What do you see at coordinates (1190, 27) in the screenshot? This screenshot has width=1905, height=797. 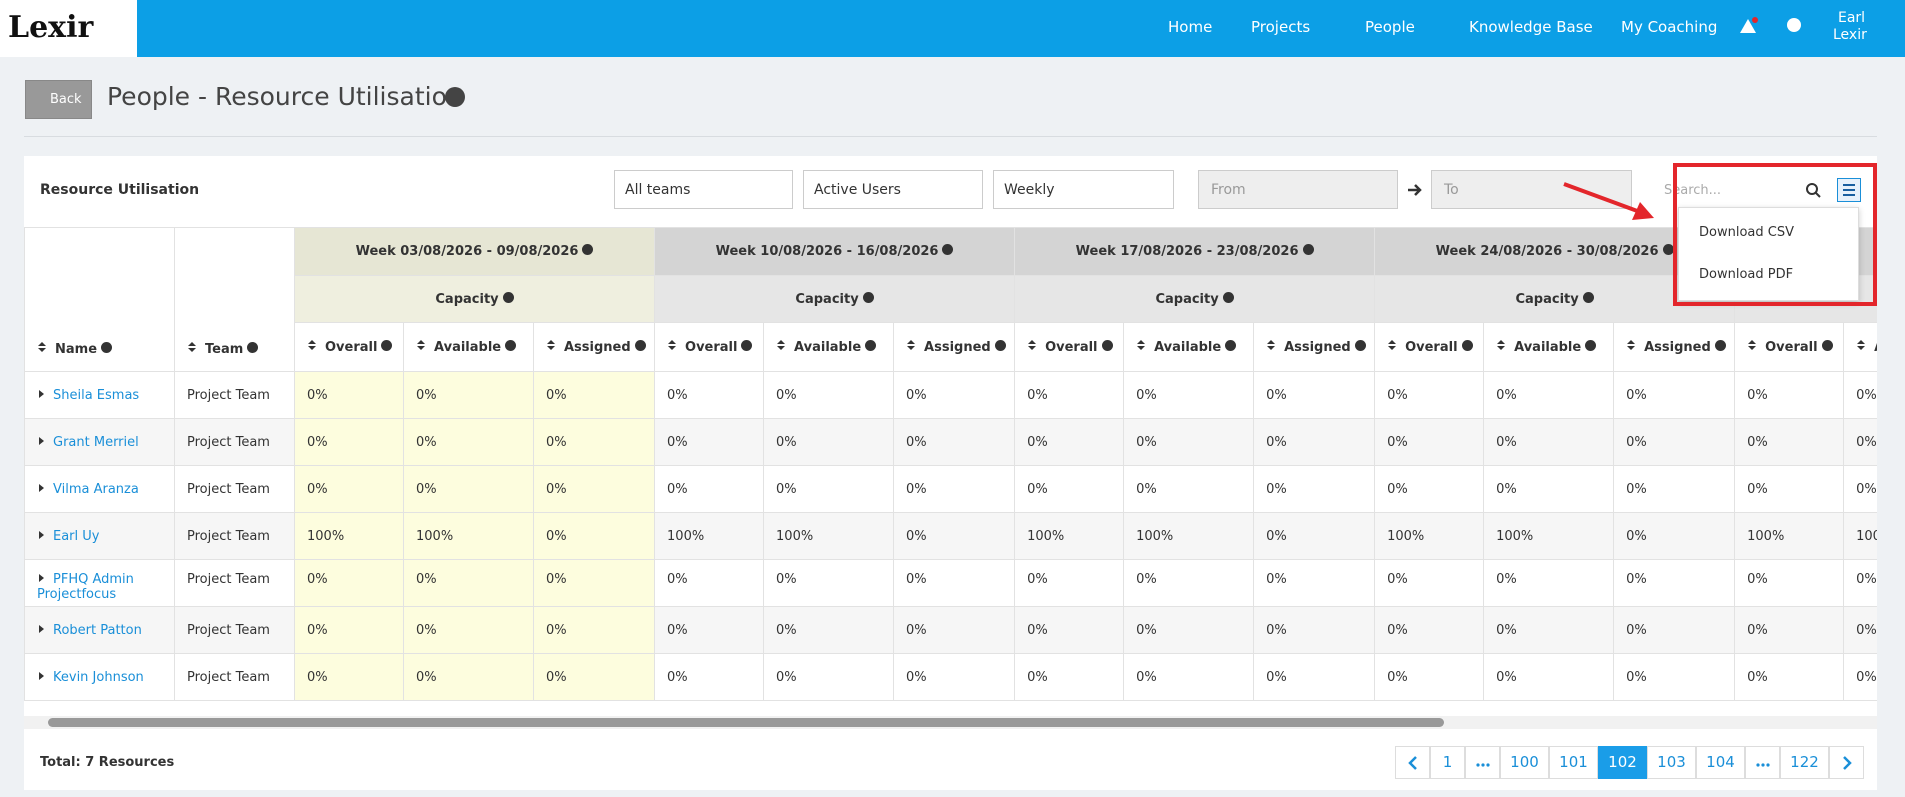 I see `nav-link: Home` at bounding box center [1190, 27].